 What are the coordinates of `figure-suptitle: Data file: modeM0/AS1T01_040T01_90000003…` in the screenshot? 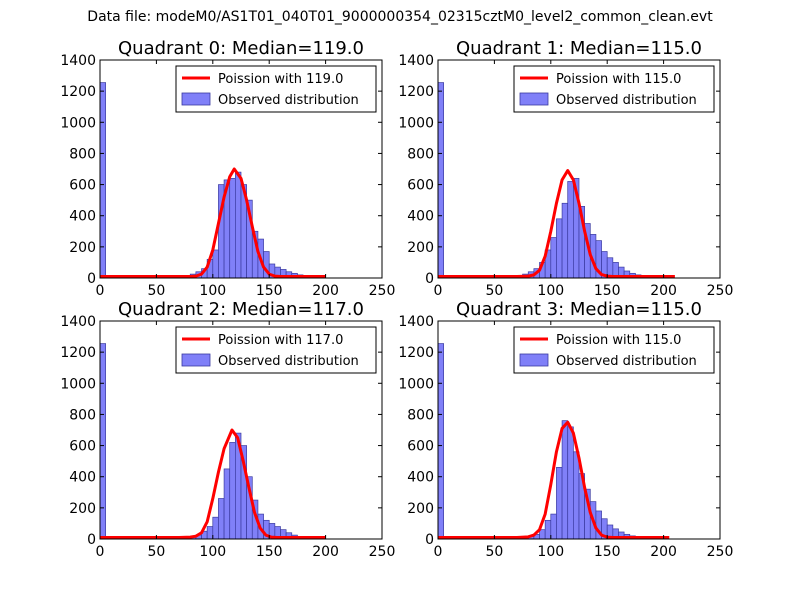 It's located at (400, 17).